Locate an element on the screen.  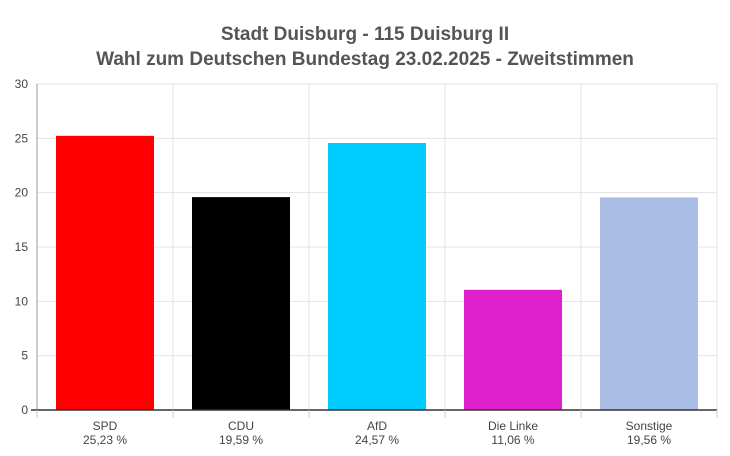
category-label: SPD is located at coordinates (105, 426).